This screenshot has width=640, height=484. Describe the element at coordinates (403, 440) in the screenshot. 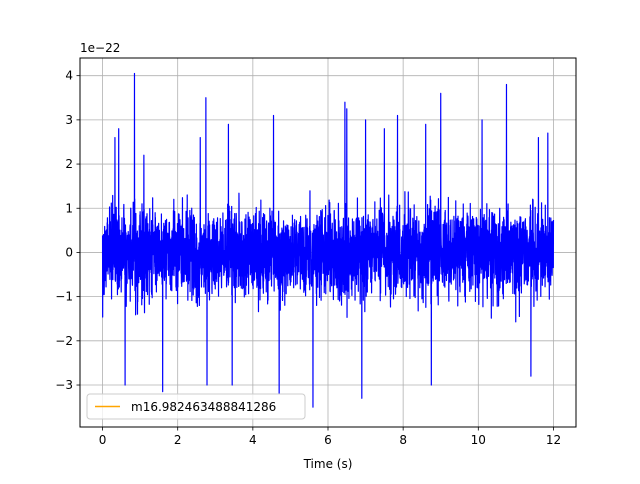

I see `x-tick-label: 8` at that location.